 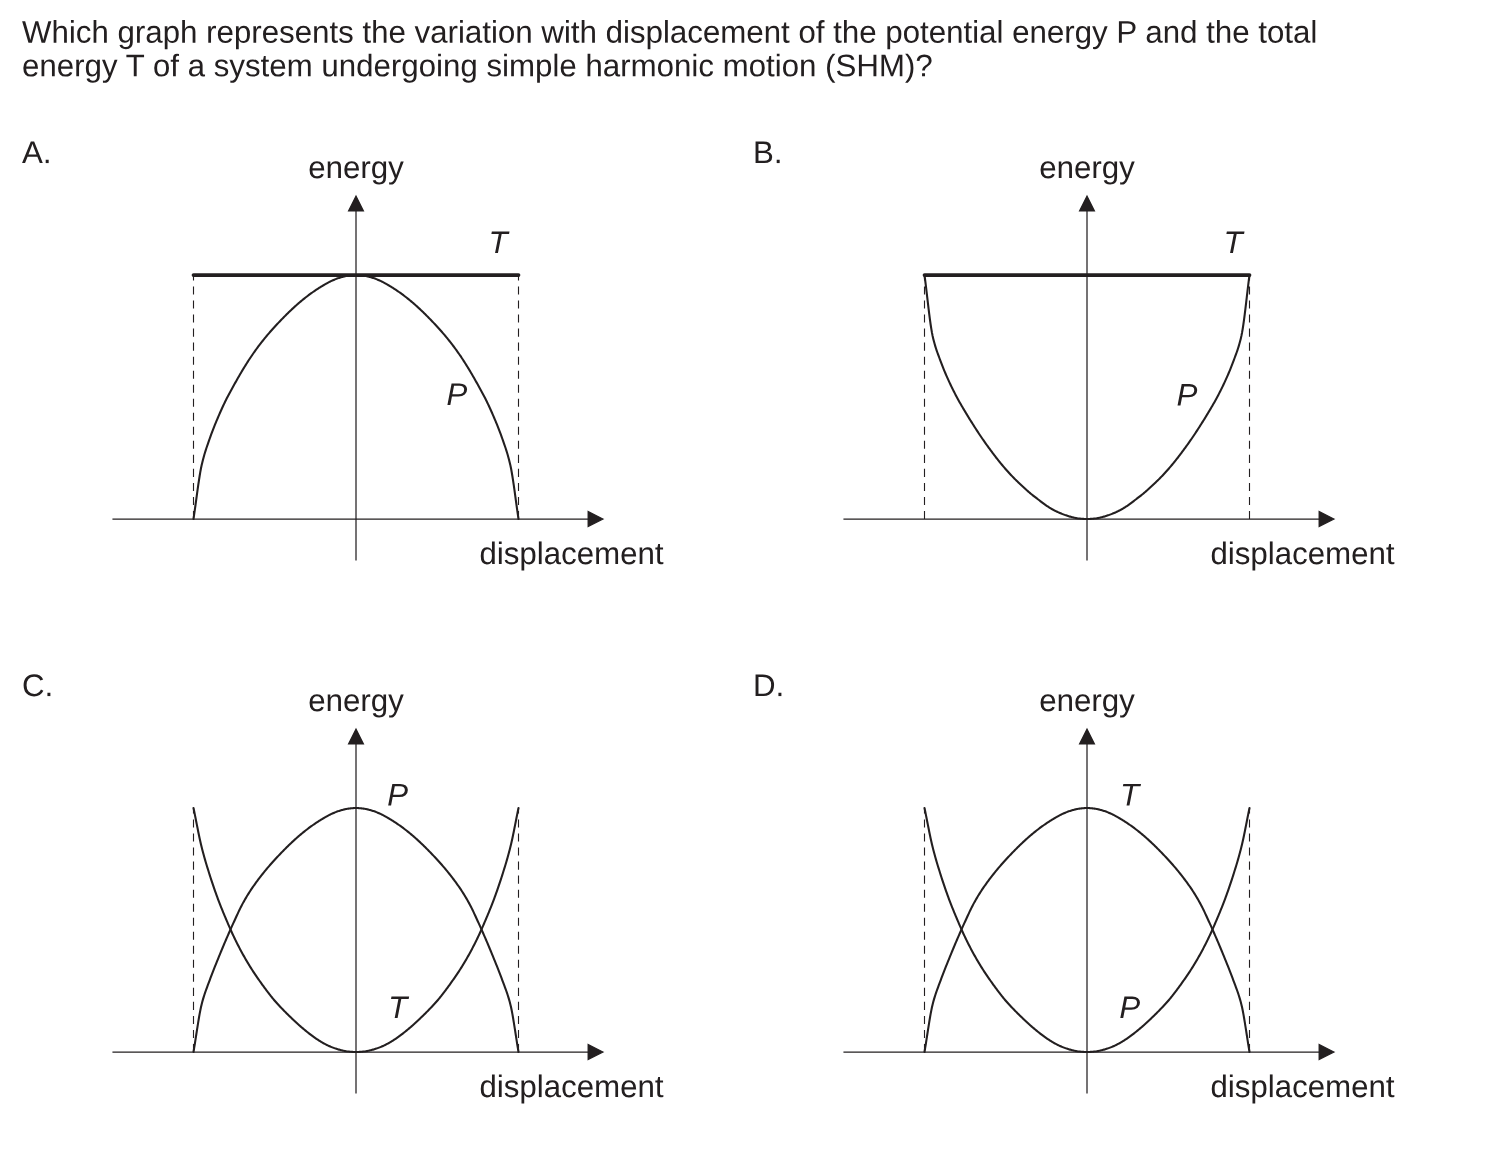 I want to click on chart-title: D., so click(x=768, y=685).